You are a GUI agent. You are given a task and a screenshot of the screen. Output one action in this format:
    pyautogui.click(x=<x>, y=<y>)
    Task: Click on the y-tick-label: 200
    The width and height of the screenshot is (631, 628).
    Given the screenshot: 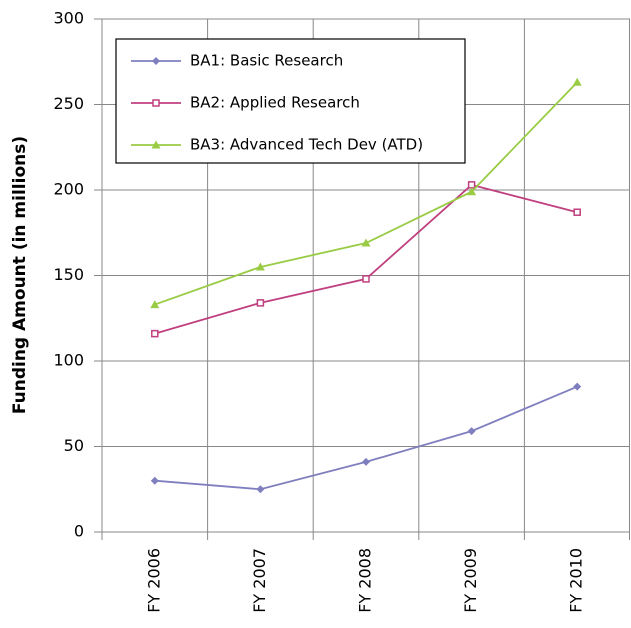 What is the action you would take?
    pyautogui.click(x=68, y=189)
    